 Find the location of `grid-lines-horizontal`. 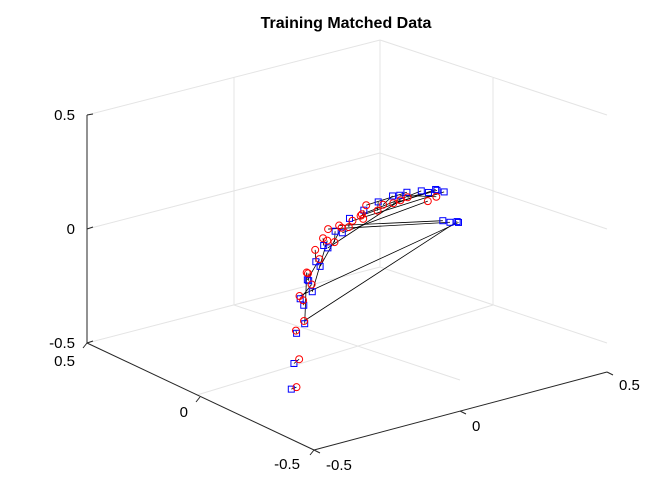

grid-lines-horizontal is located at coordinates (347, 191).